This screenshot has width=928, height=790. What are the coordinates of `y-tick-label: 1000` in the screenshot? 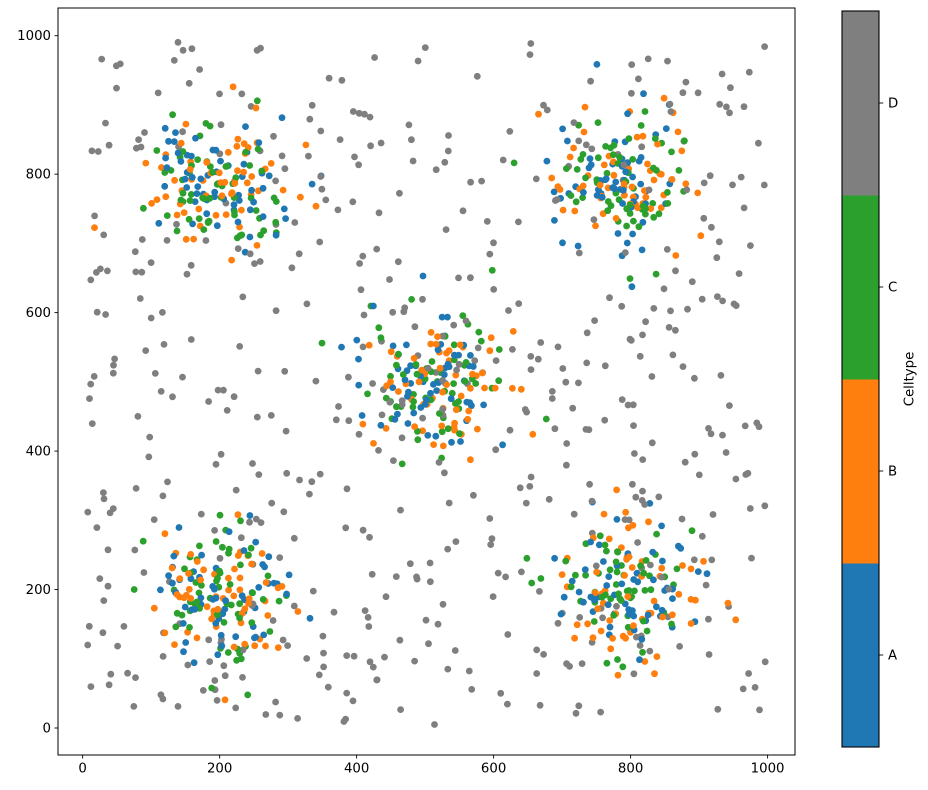 It's located at (34, 36).